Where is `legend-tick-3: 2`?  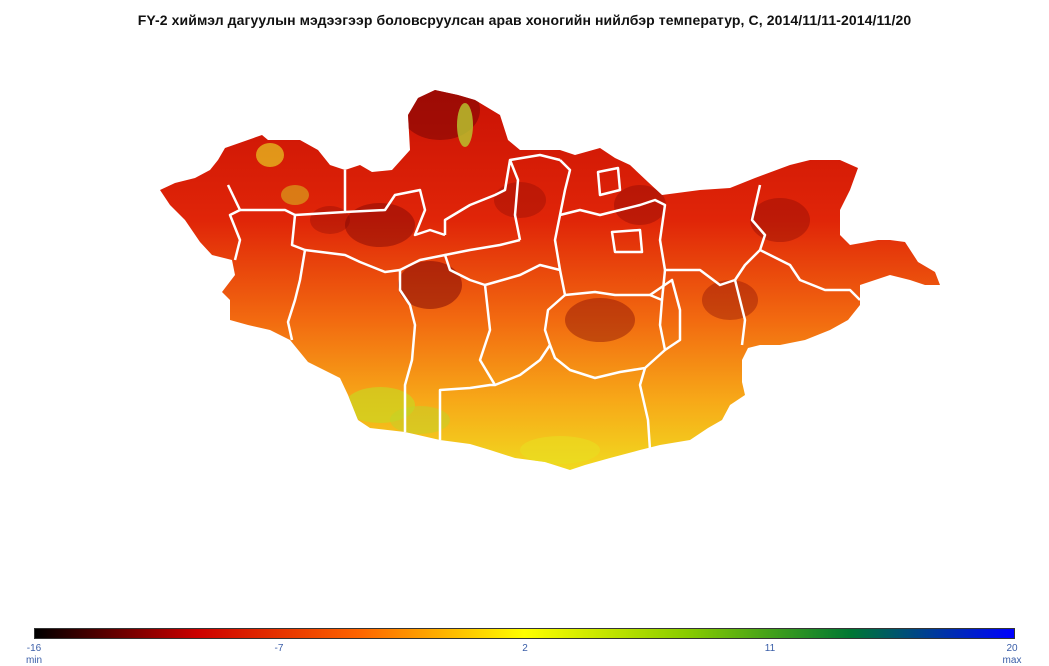
legend-tick-3: 2 is located at coordinates (525, 648).